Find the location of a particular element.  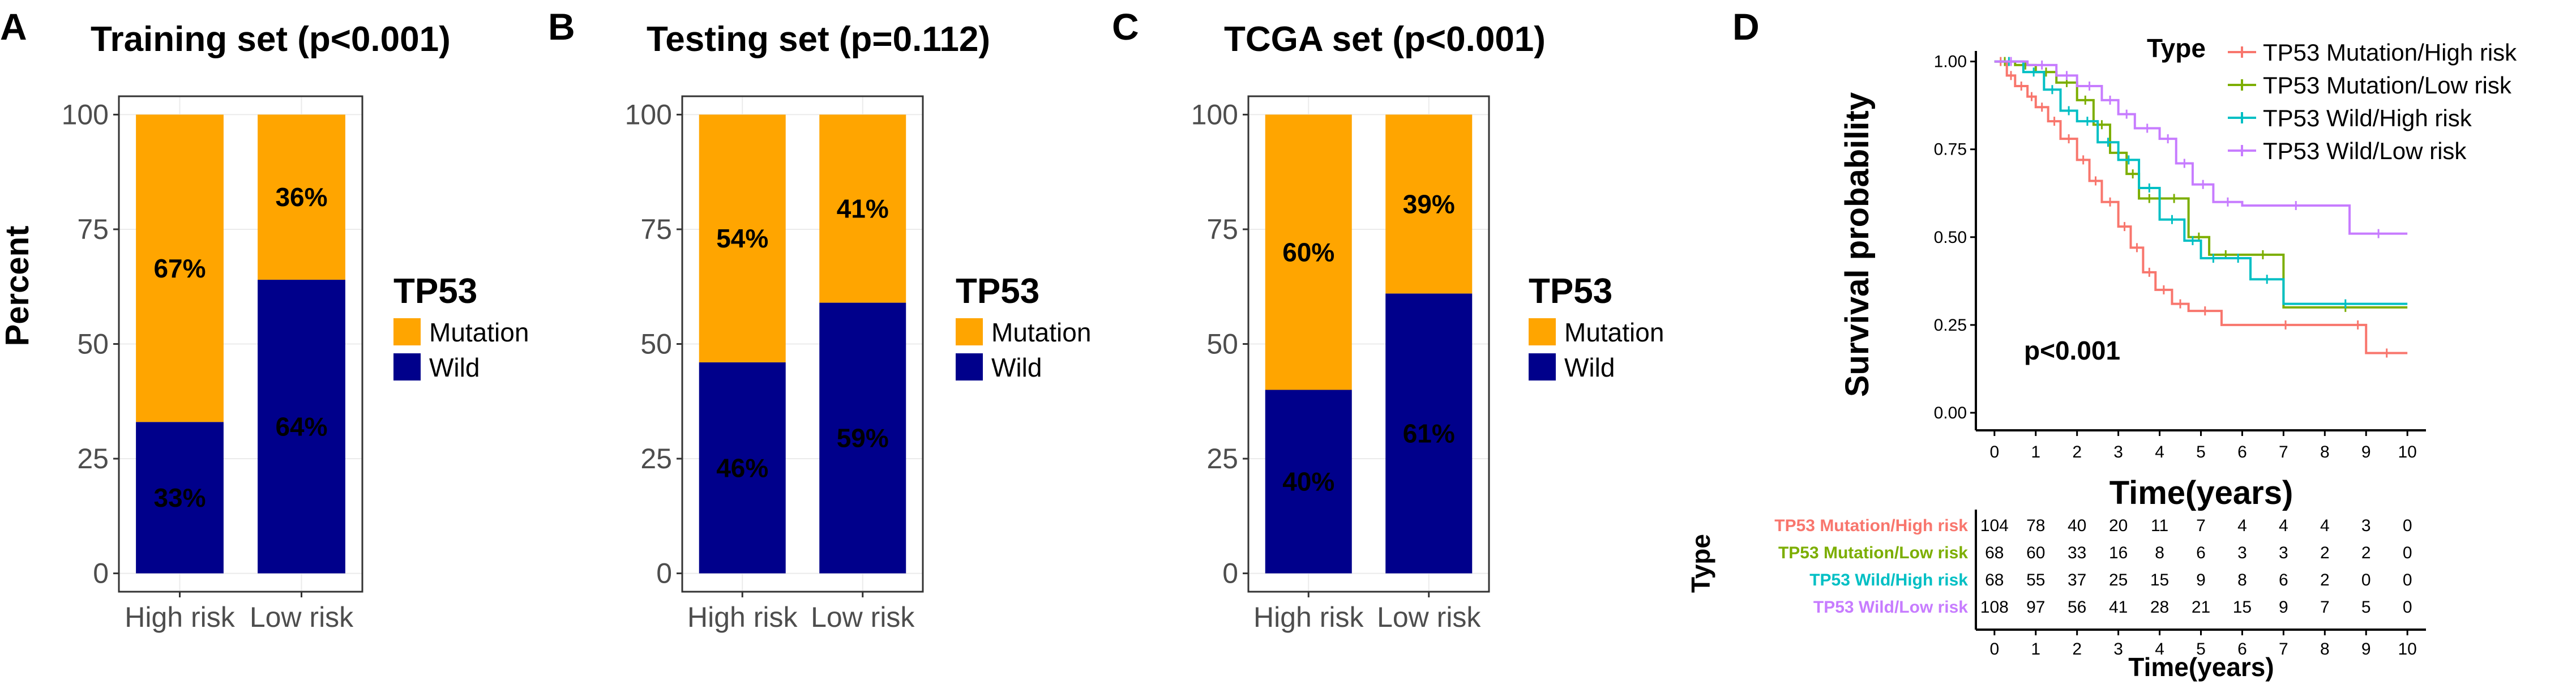

legend-b: TP53 Mutation Wild is located at coordinates (1023, 327).